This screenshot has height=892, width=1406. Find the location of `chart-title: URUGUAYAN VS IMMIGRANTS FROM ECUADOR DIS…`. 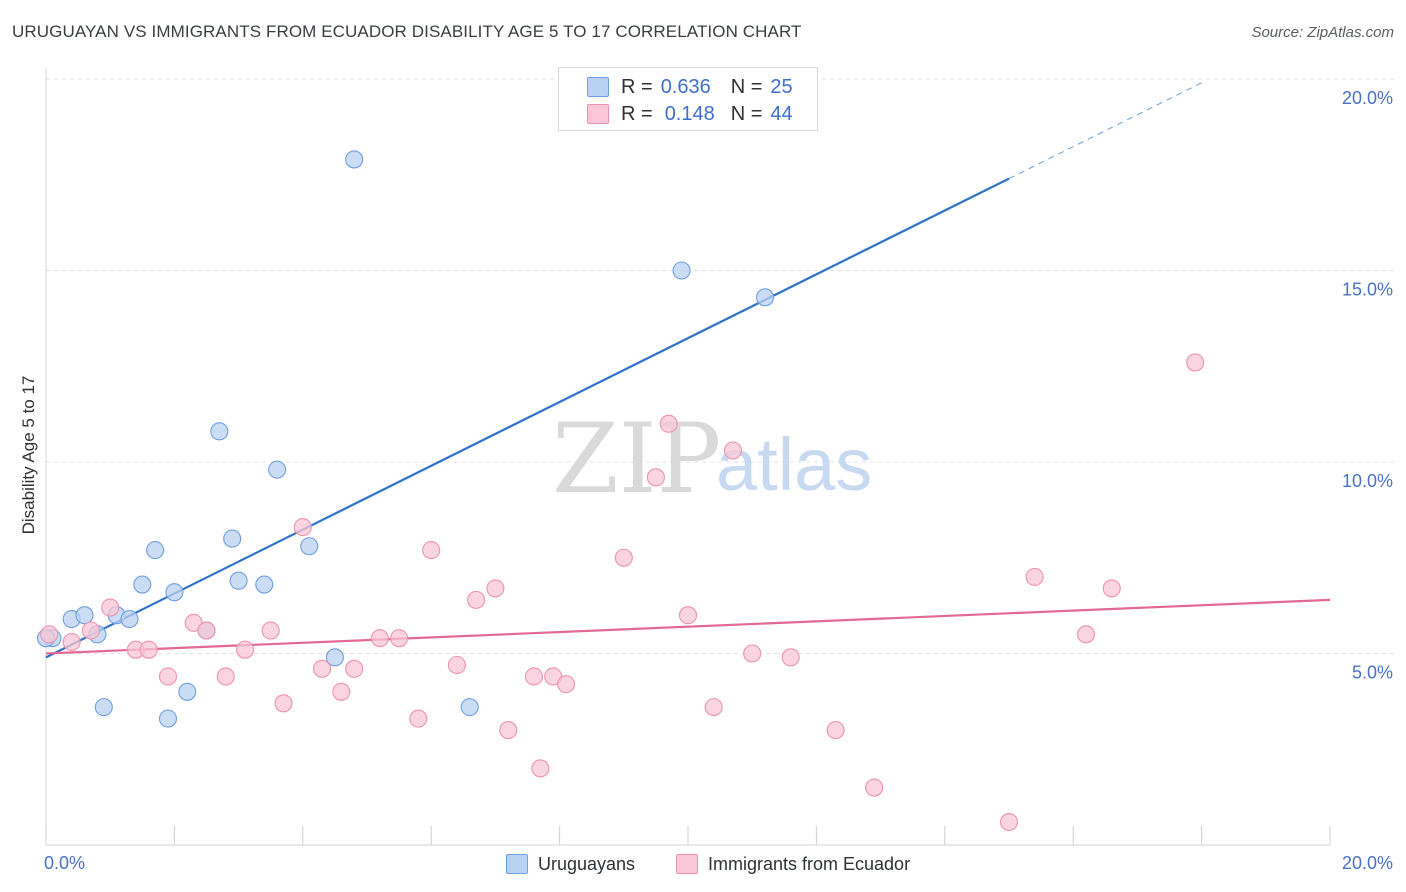

chart-title: URUGUAYAN VS IMMIGRANTS FROM ECUADOR DIS… is located at coordinates (407, 31).